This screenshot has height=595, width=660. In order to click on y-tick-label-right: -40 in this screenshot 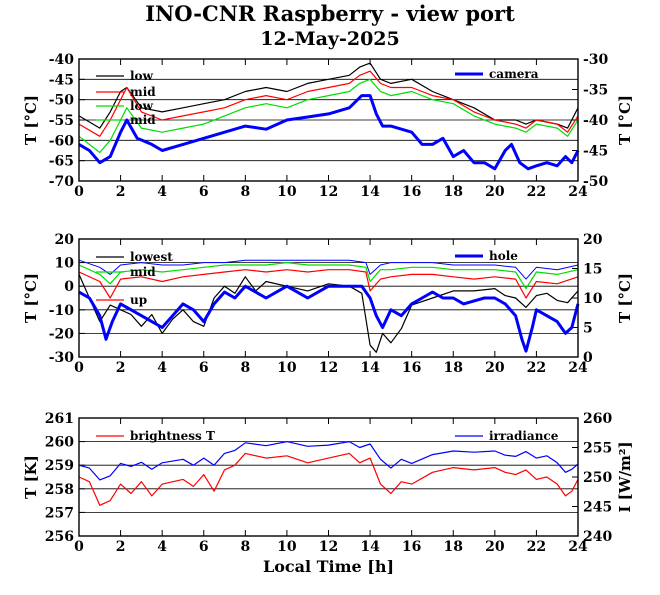, I will do `click(596, 121)`.